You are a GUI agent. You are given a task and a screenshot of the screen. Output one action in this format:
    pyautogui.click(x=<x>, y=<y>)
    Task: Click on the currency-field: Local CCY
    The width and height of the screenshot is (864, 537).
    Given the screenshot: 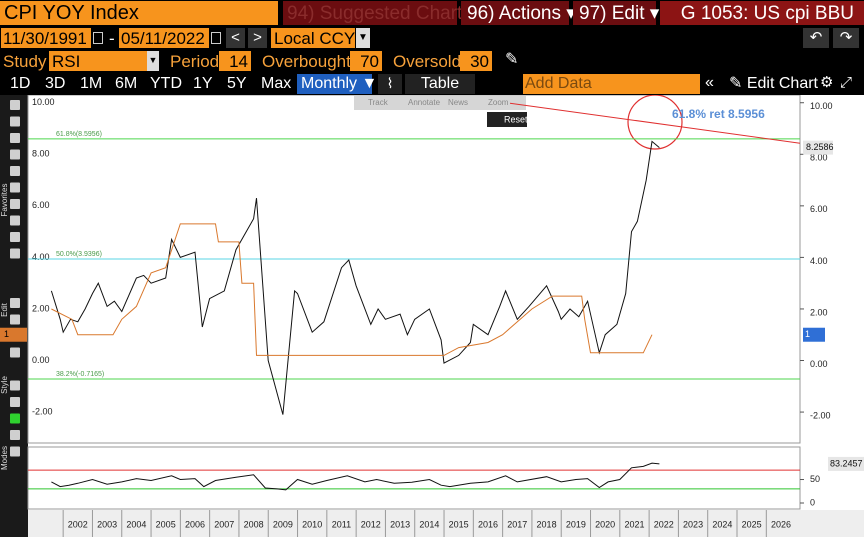 What is the action you would take?
    pyautogui.click(x=313, y=38)
    